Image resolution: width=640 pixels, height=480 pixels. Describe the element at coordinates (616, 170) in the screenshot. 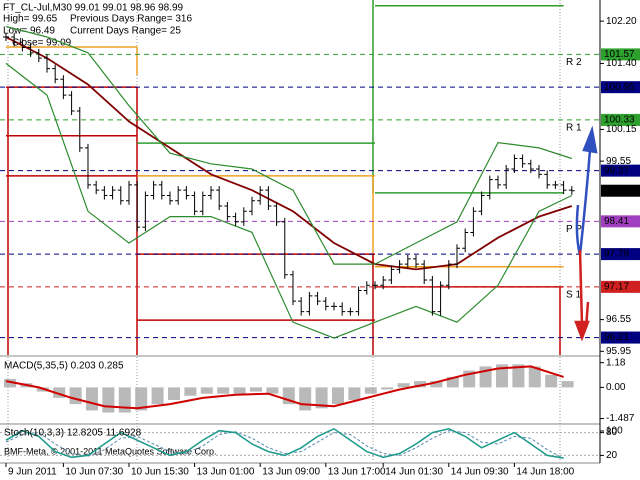

I see `level-label: 99.37` at that location.